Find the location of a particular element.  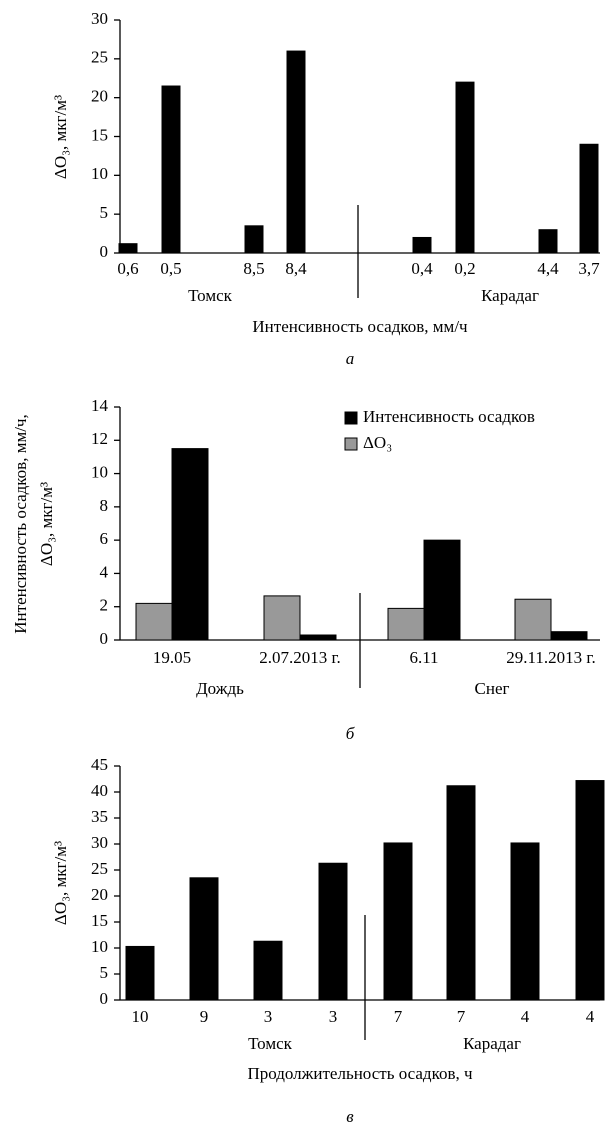

group-label: Дождь is located at coordinates (220, 688).